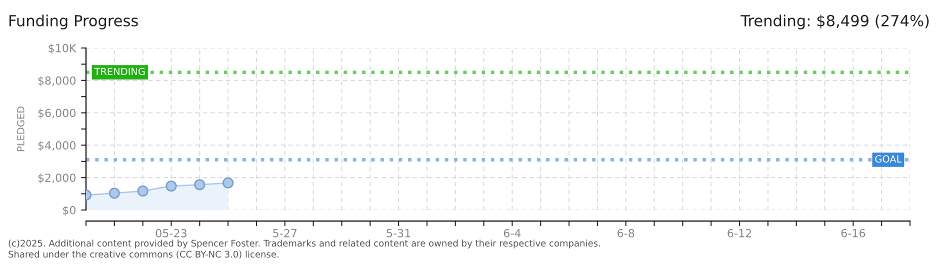 Image resolution: width=940 pixels, height=270 pixels. I want to click on y-axis-title: PLEDGED, so click(20, 129).